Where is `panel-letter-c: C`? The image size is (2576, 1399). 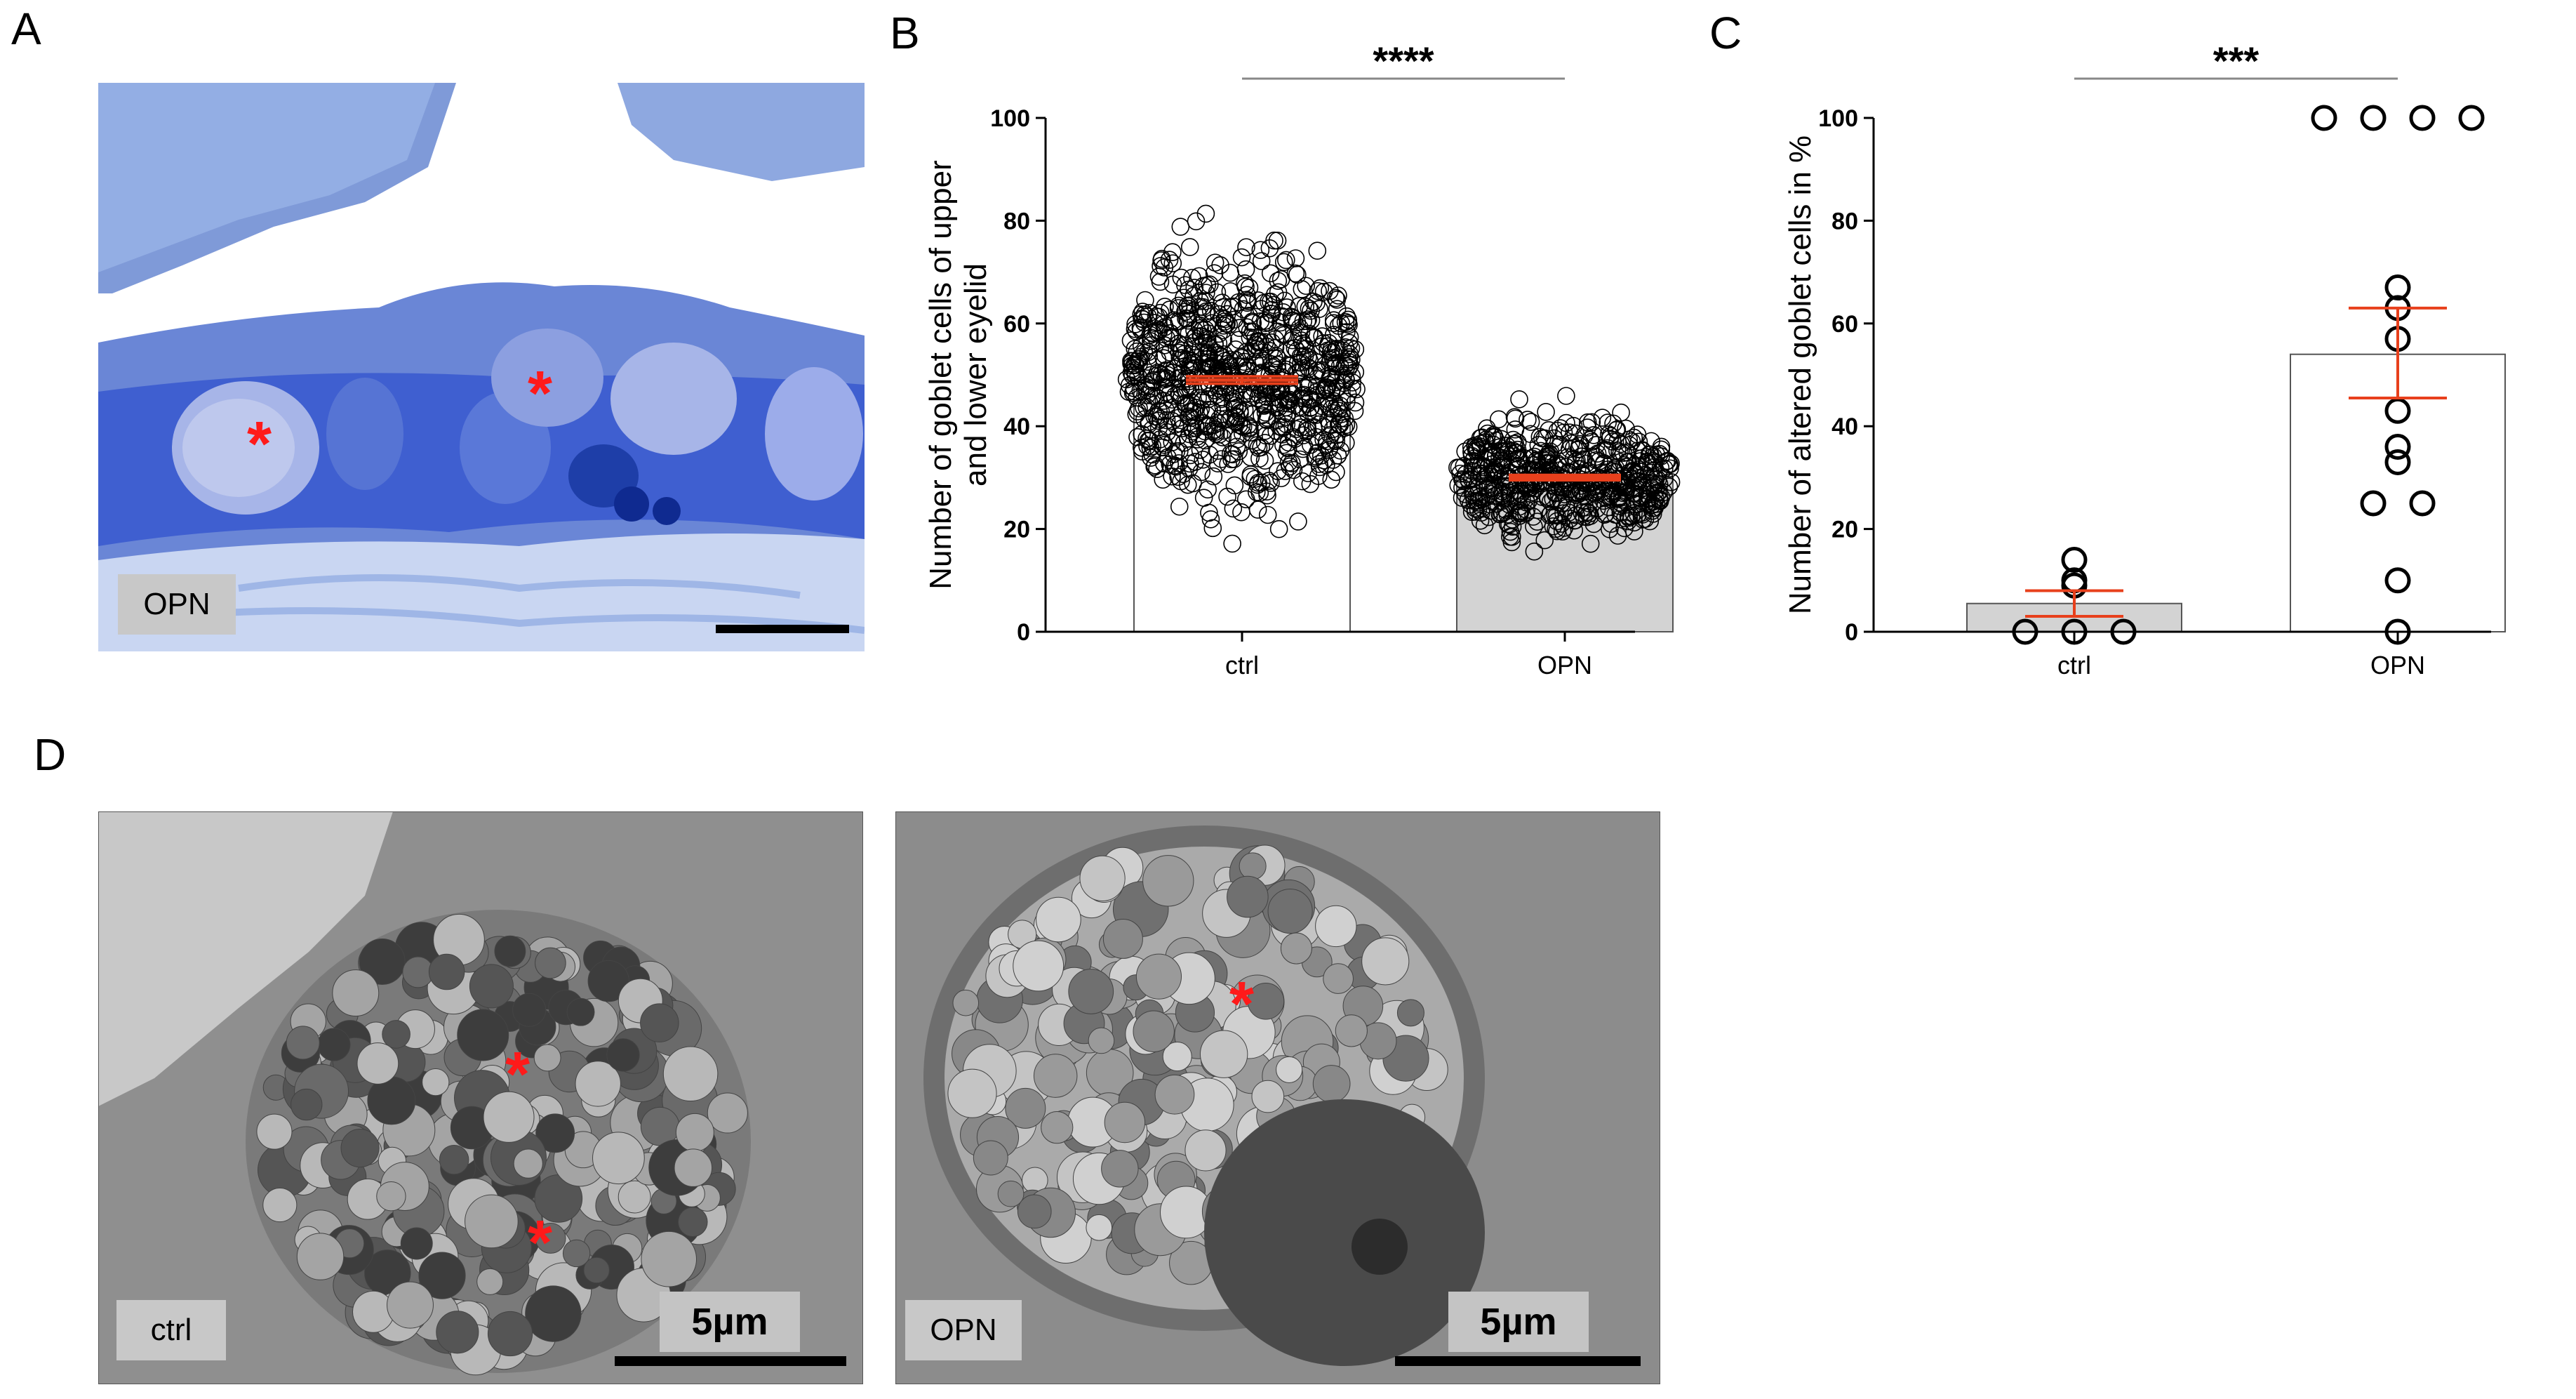 panel-letter-c: C is located at coordinates (1726, 33).